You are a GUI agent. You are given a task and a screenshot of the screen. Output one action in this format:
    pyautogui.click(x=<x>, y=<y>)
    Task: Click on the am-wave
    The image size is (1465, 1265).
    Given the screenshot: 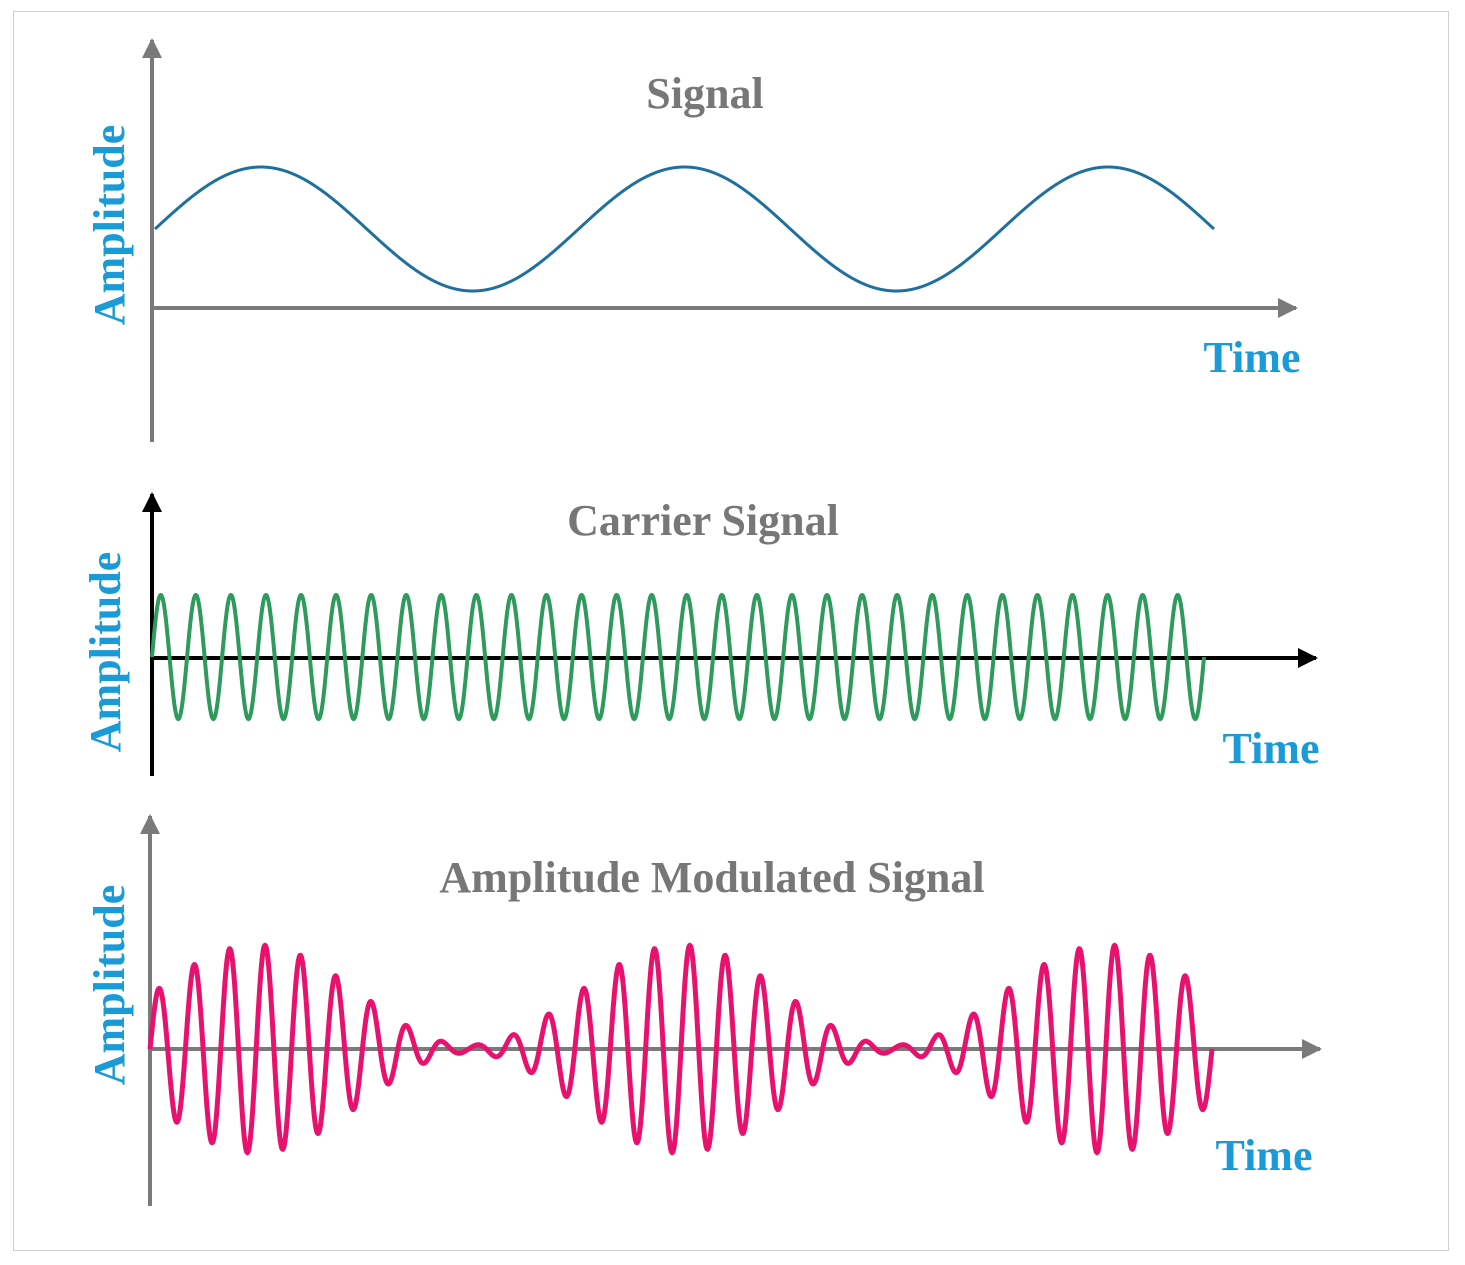 What is the action you would take?
    pyautogui.click(x=681, y=1049)
    